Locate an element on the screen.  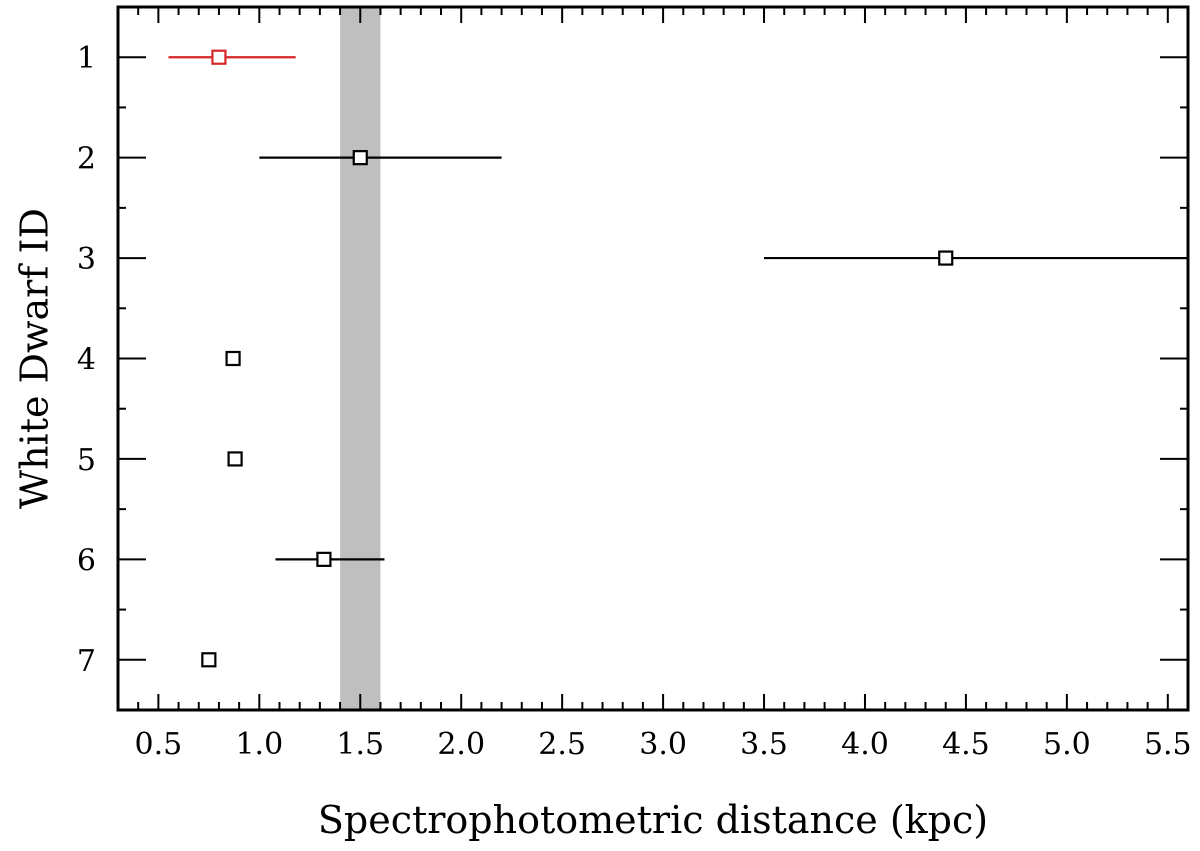
x-tick-label: 5.5 is located at coordinates (1168, 744).